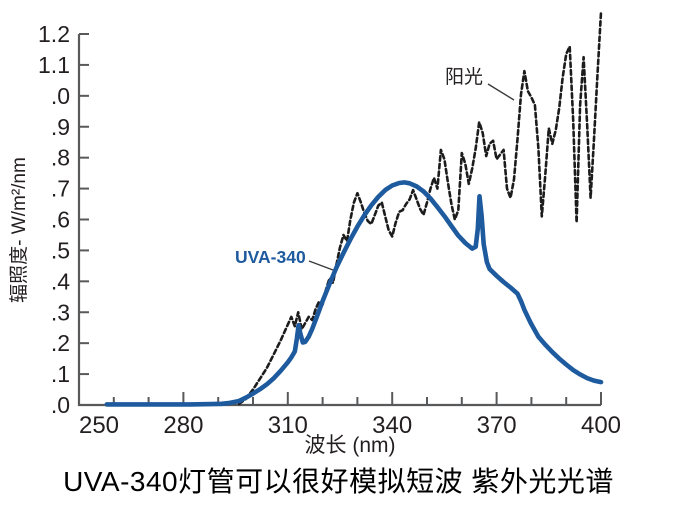 The width and height of the screenshot is (677, 510). Describe the element at coordinates (60, 189) in the screenshot. I see `y-tick-label: .7` at that location.